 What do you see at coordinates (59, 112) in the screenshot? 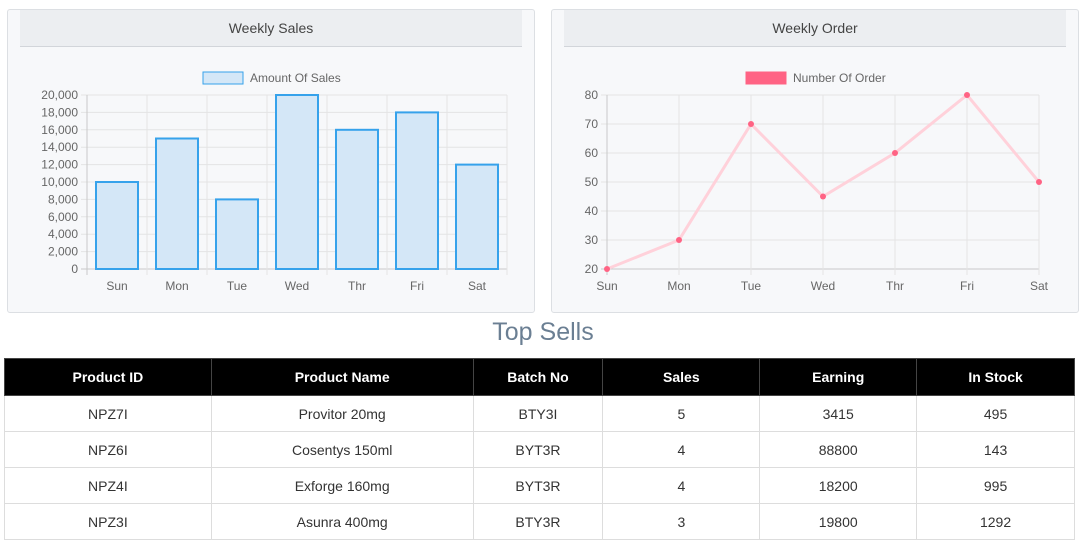
I see `y-tick-label: 18,000` at bounding box center [59, 112].